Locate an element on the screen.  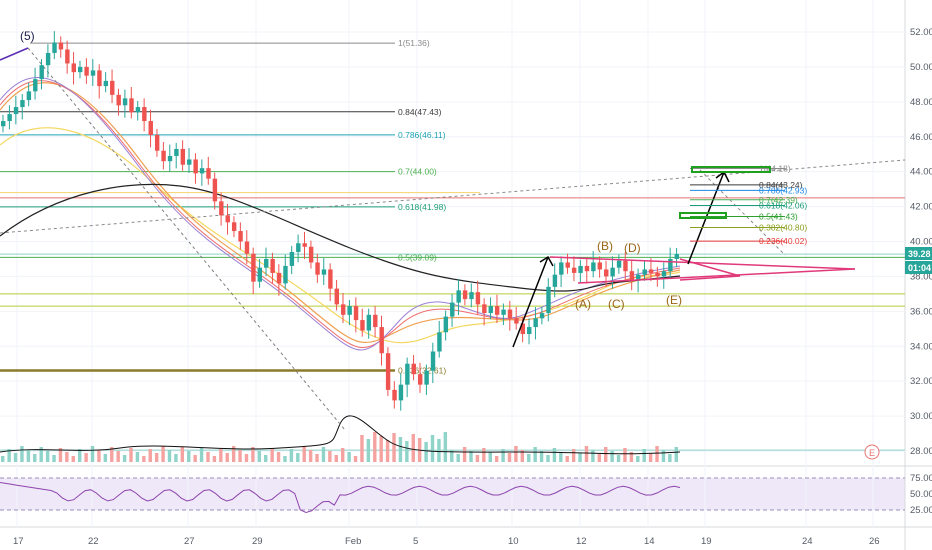
dashed-target-line is located at coordinates (742, 212).